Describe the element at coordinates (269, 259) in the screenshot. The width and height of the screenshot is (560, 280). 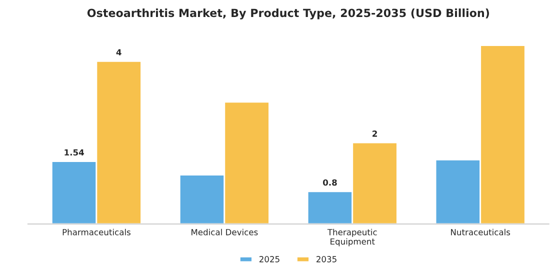
I see `legend-label: 2025` at that location.